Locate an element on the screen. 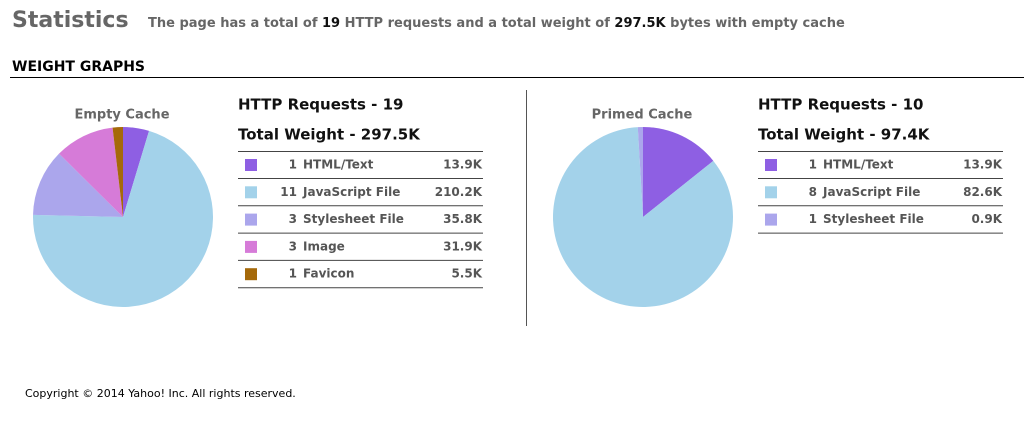 The height and width of the screenshot is (424, 1024). row-count: 8 is located at coordinates (813, 192).